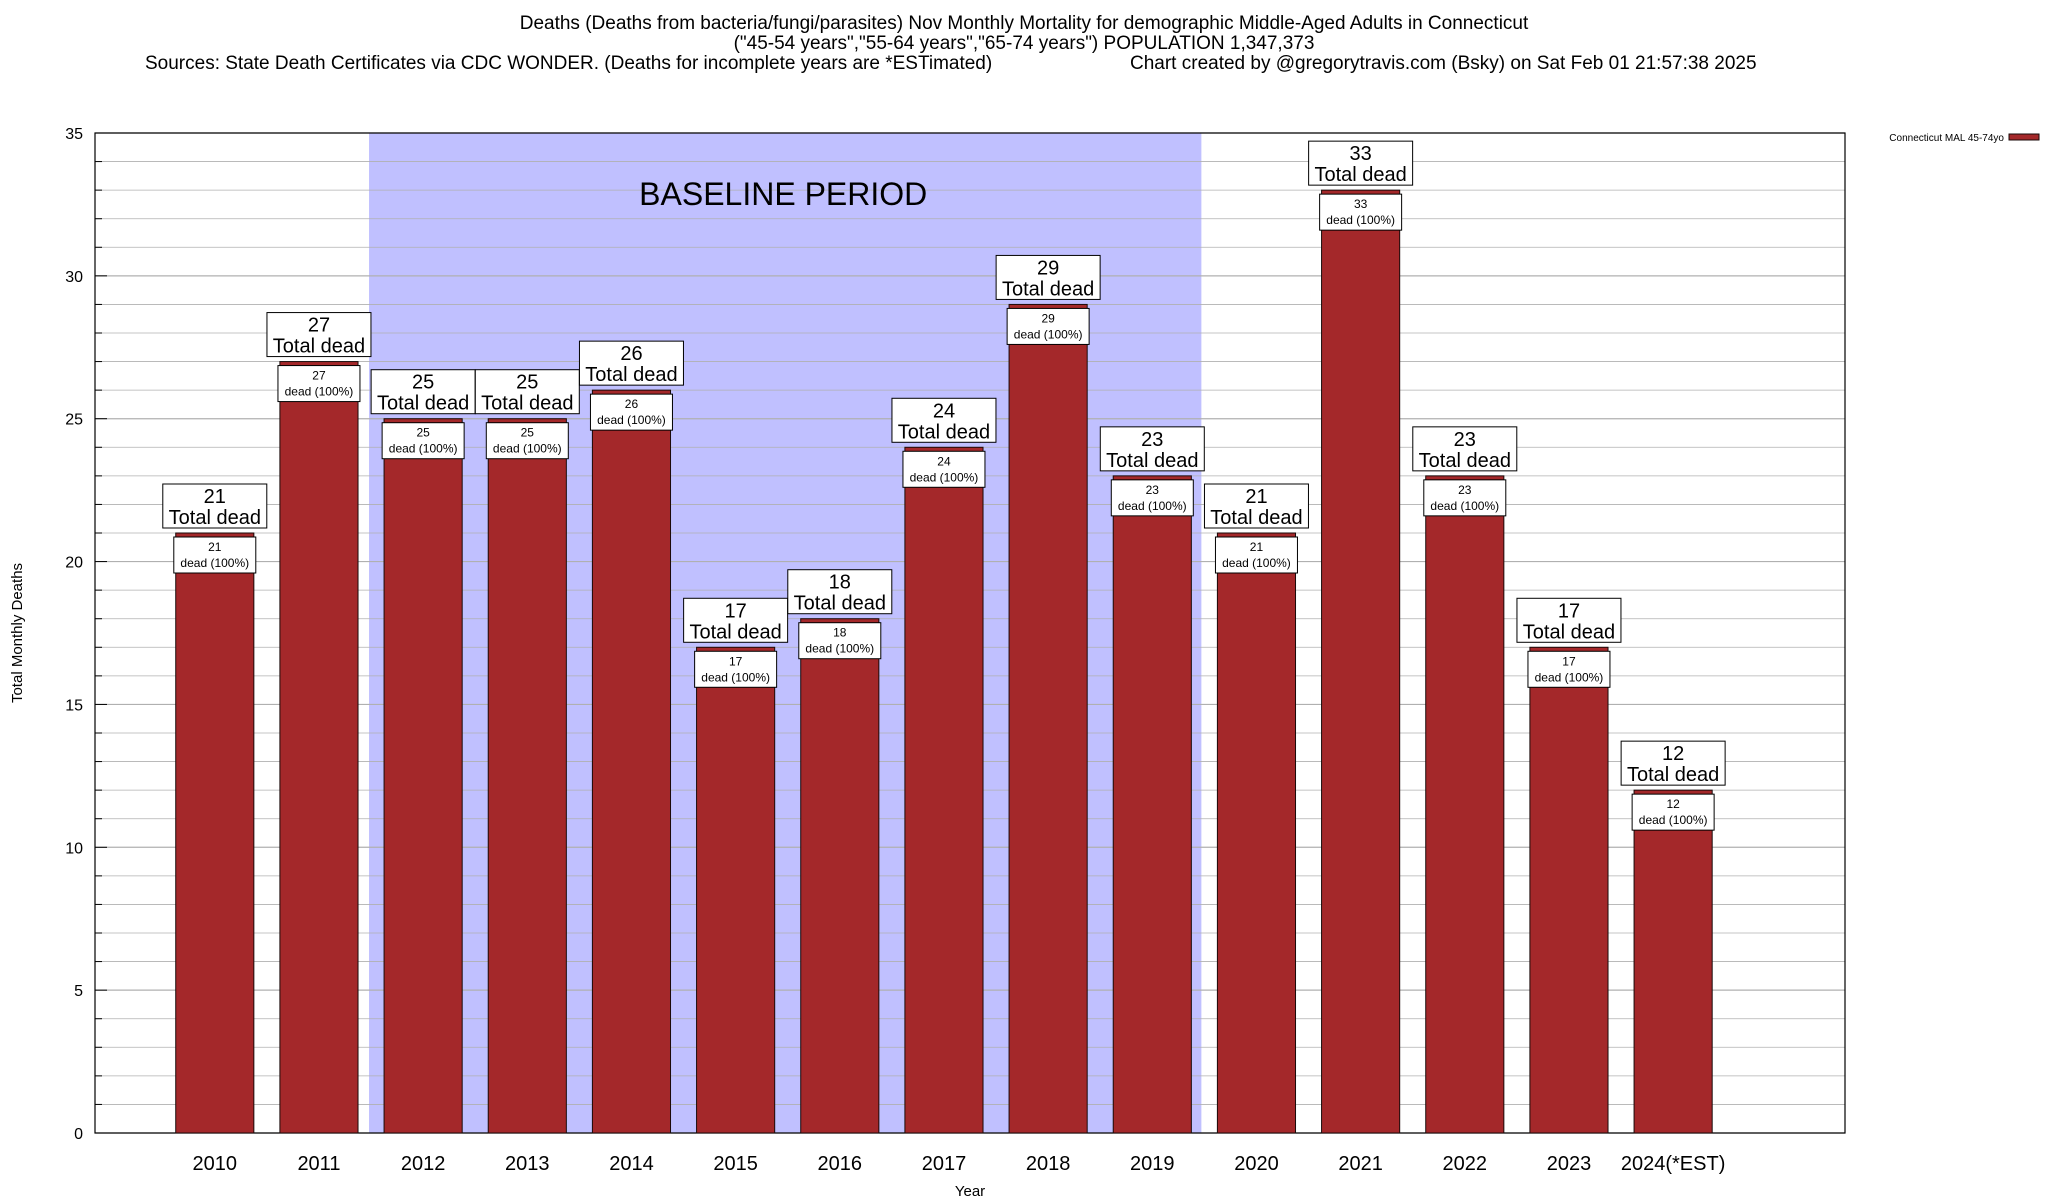 This screenshot has height=1200, width=2048. What do you see at coordinates (1360, 1164) in the screenshot?
I see `x-tick-label: 2021` at bounding box center [1360, 1164].